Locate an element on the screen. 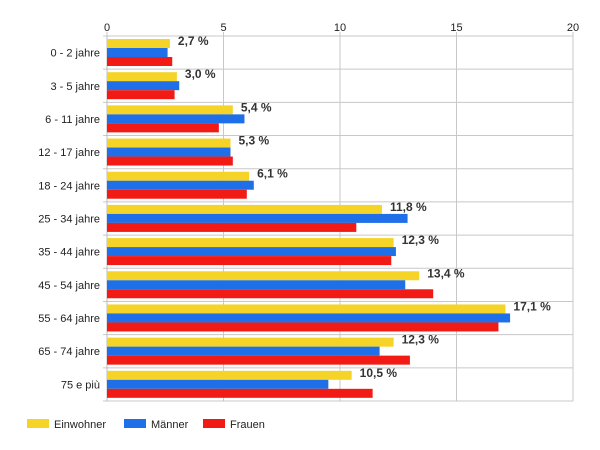 Image resolution: width=600 pixels, height=450 pixels. data-label: 2,7 % is located at coordinates (193, 41).